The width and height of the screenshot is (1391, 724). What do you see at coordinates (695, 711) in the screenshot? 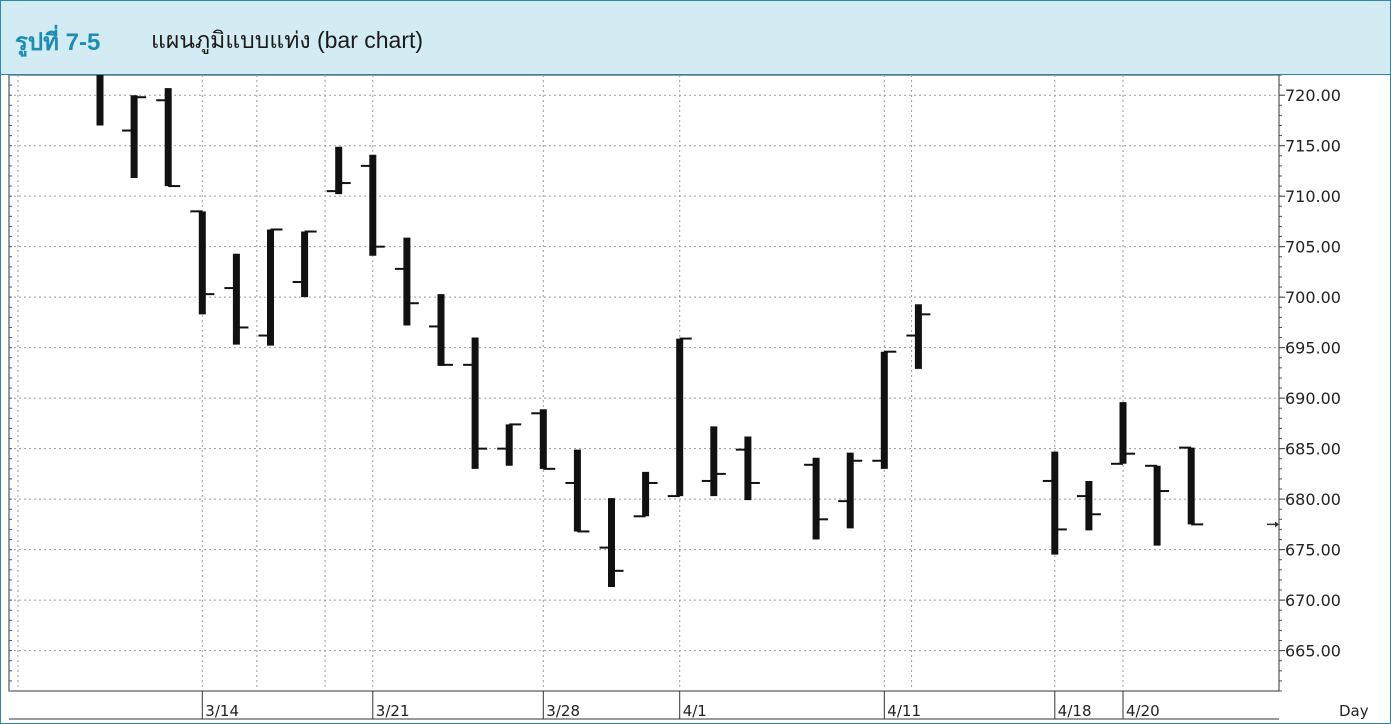
I see `x-tick-label: 4/1` at bounding box center [695, 711].